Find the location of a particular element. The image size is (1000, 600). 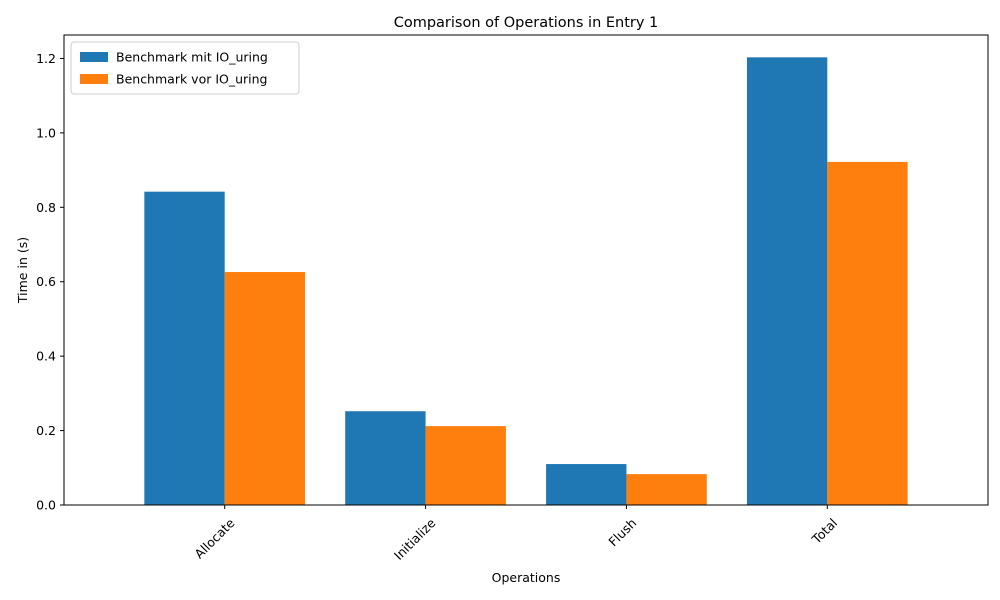

legend-label-series-2: Benchmark vor IO_uring is located at coordinates (192, 79).